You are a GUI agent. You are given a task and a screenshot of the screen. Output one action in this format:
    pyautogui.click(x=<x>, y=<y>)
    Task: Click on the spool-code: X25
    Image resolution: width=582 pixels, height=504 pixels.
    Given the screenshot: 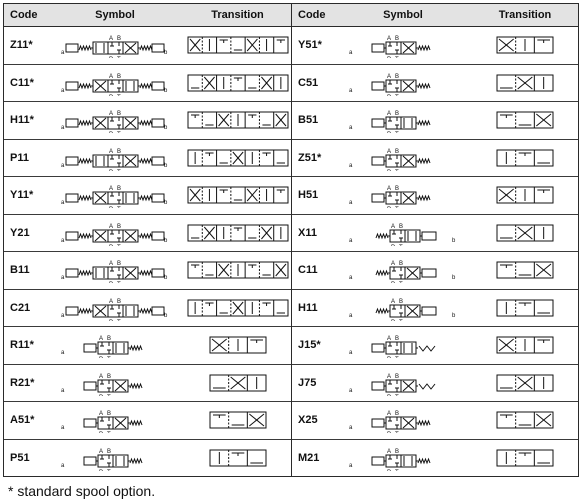 What is the action you would take?
    pyautogui.click(x=308, y=420)
    